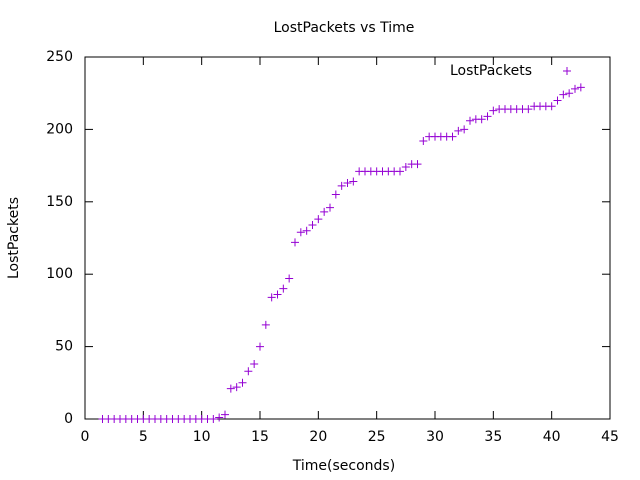  I want to click on x-tick-label: 25, so click(377, 437).